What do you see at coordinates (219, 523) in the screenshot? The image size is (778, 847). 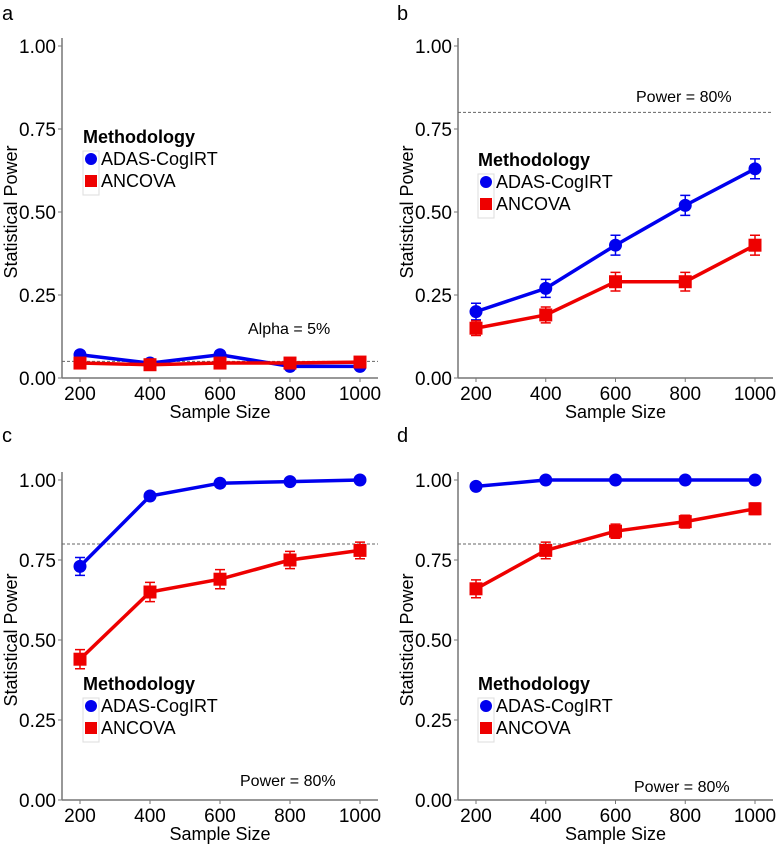 I see `series-line-ADAS-CogIRT` at bounding box center [219, 523].